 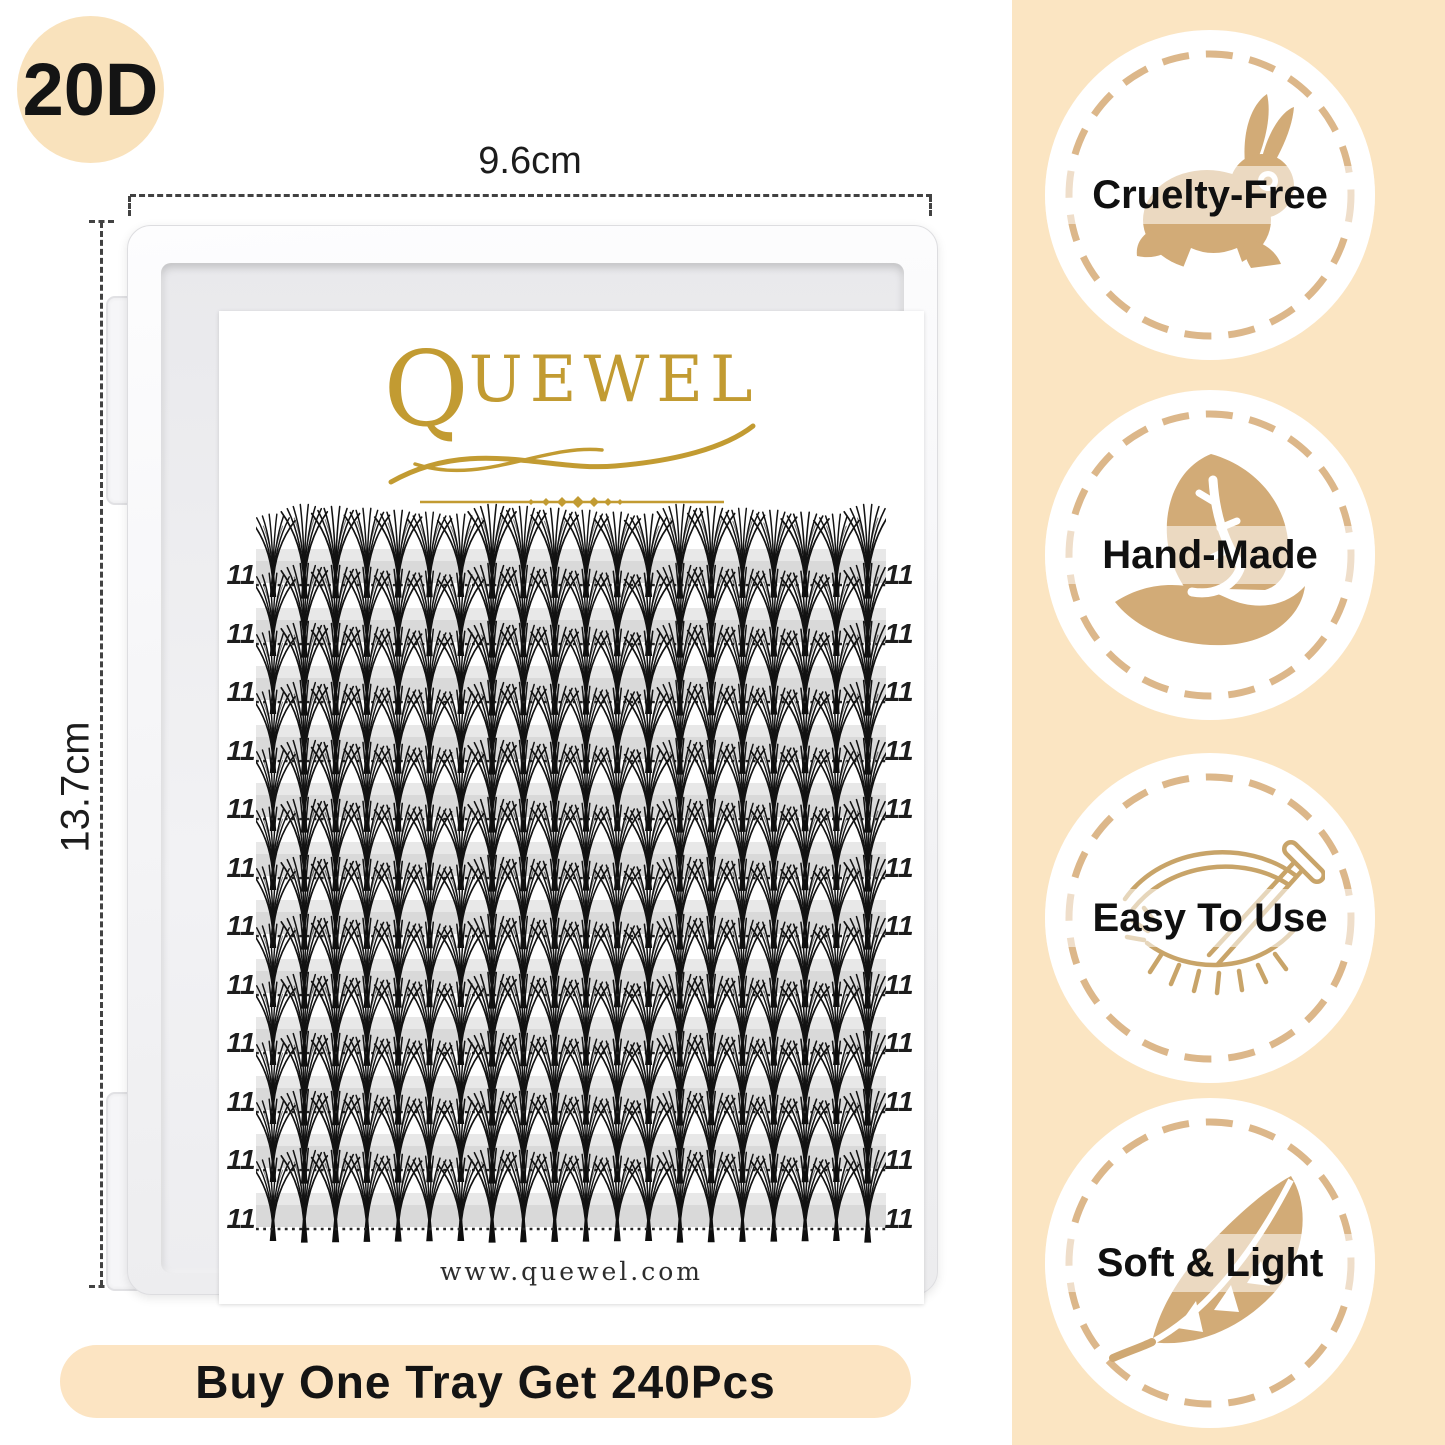 What do you see at coordinates (530, 161) in the screenshot?
I see `width-dimension-label: 9.6cm` at bounding box center [530, 161].